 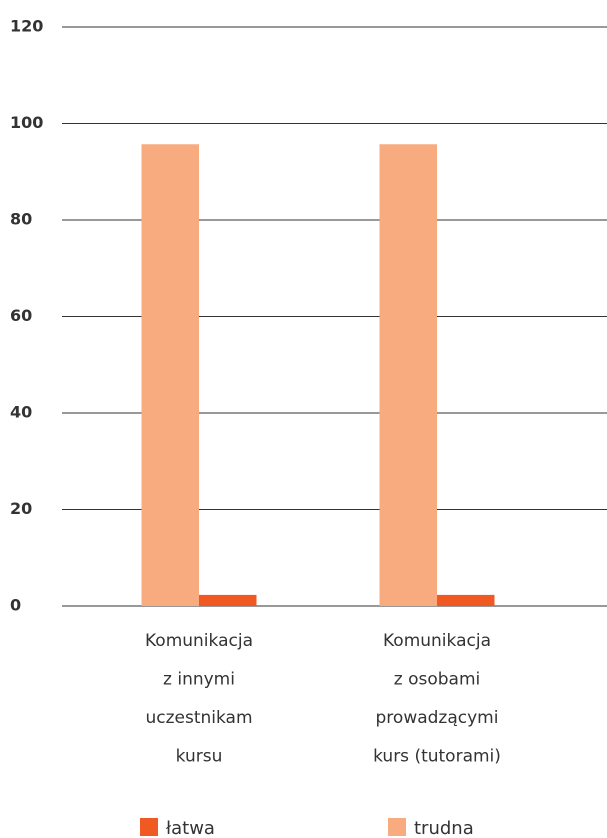 I want to click on y-tick-label: 20, so click(x=21, y=508).